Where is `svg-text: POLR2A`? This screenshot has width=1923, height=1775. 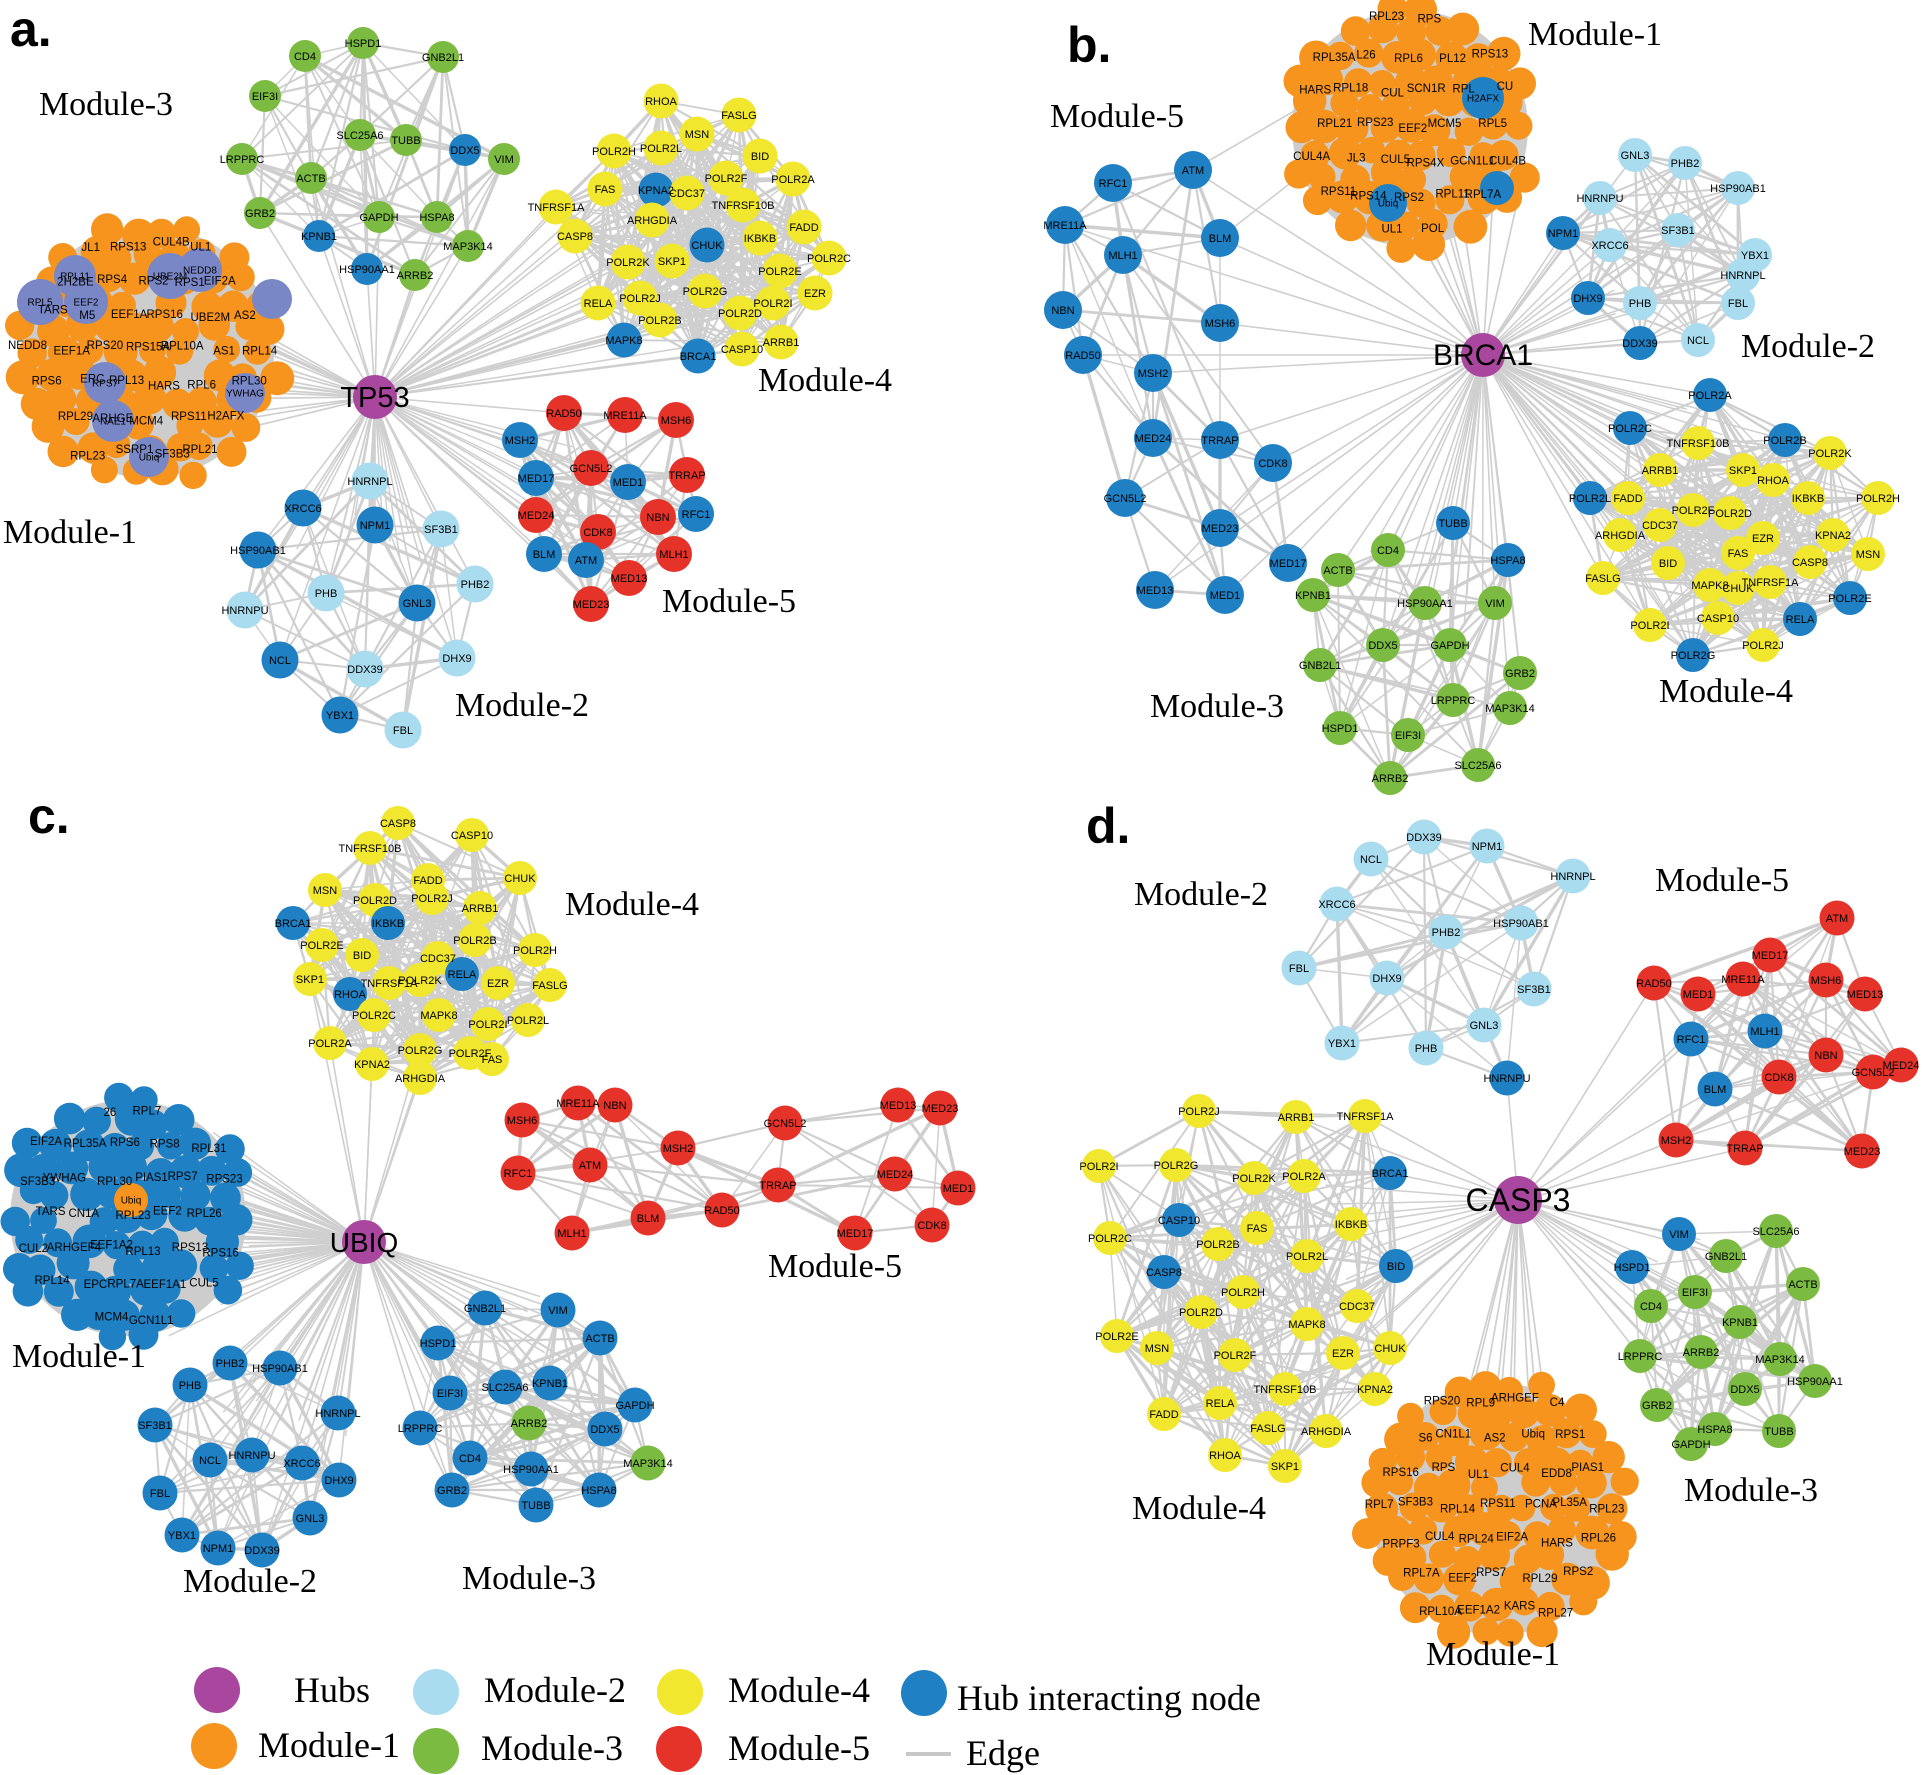 svg-text: POLR2A is located at coordinates (1710, 396).